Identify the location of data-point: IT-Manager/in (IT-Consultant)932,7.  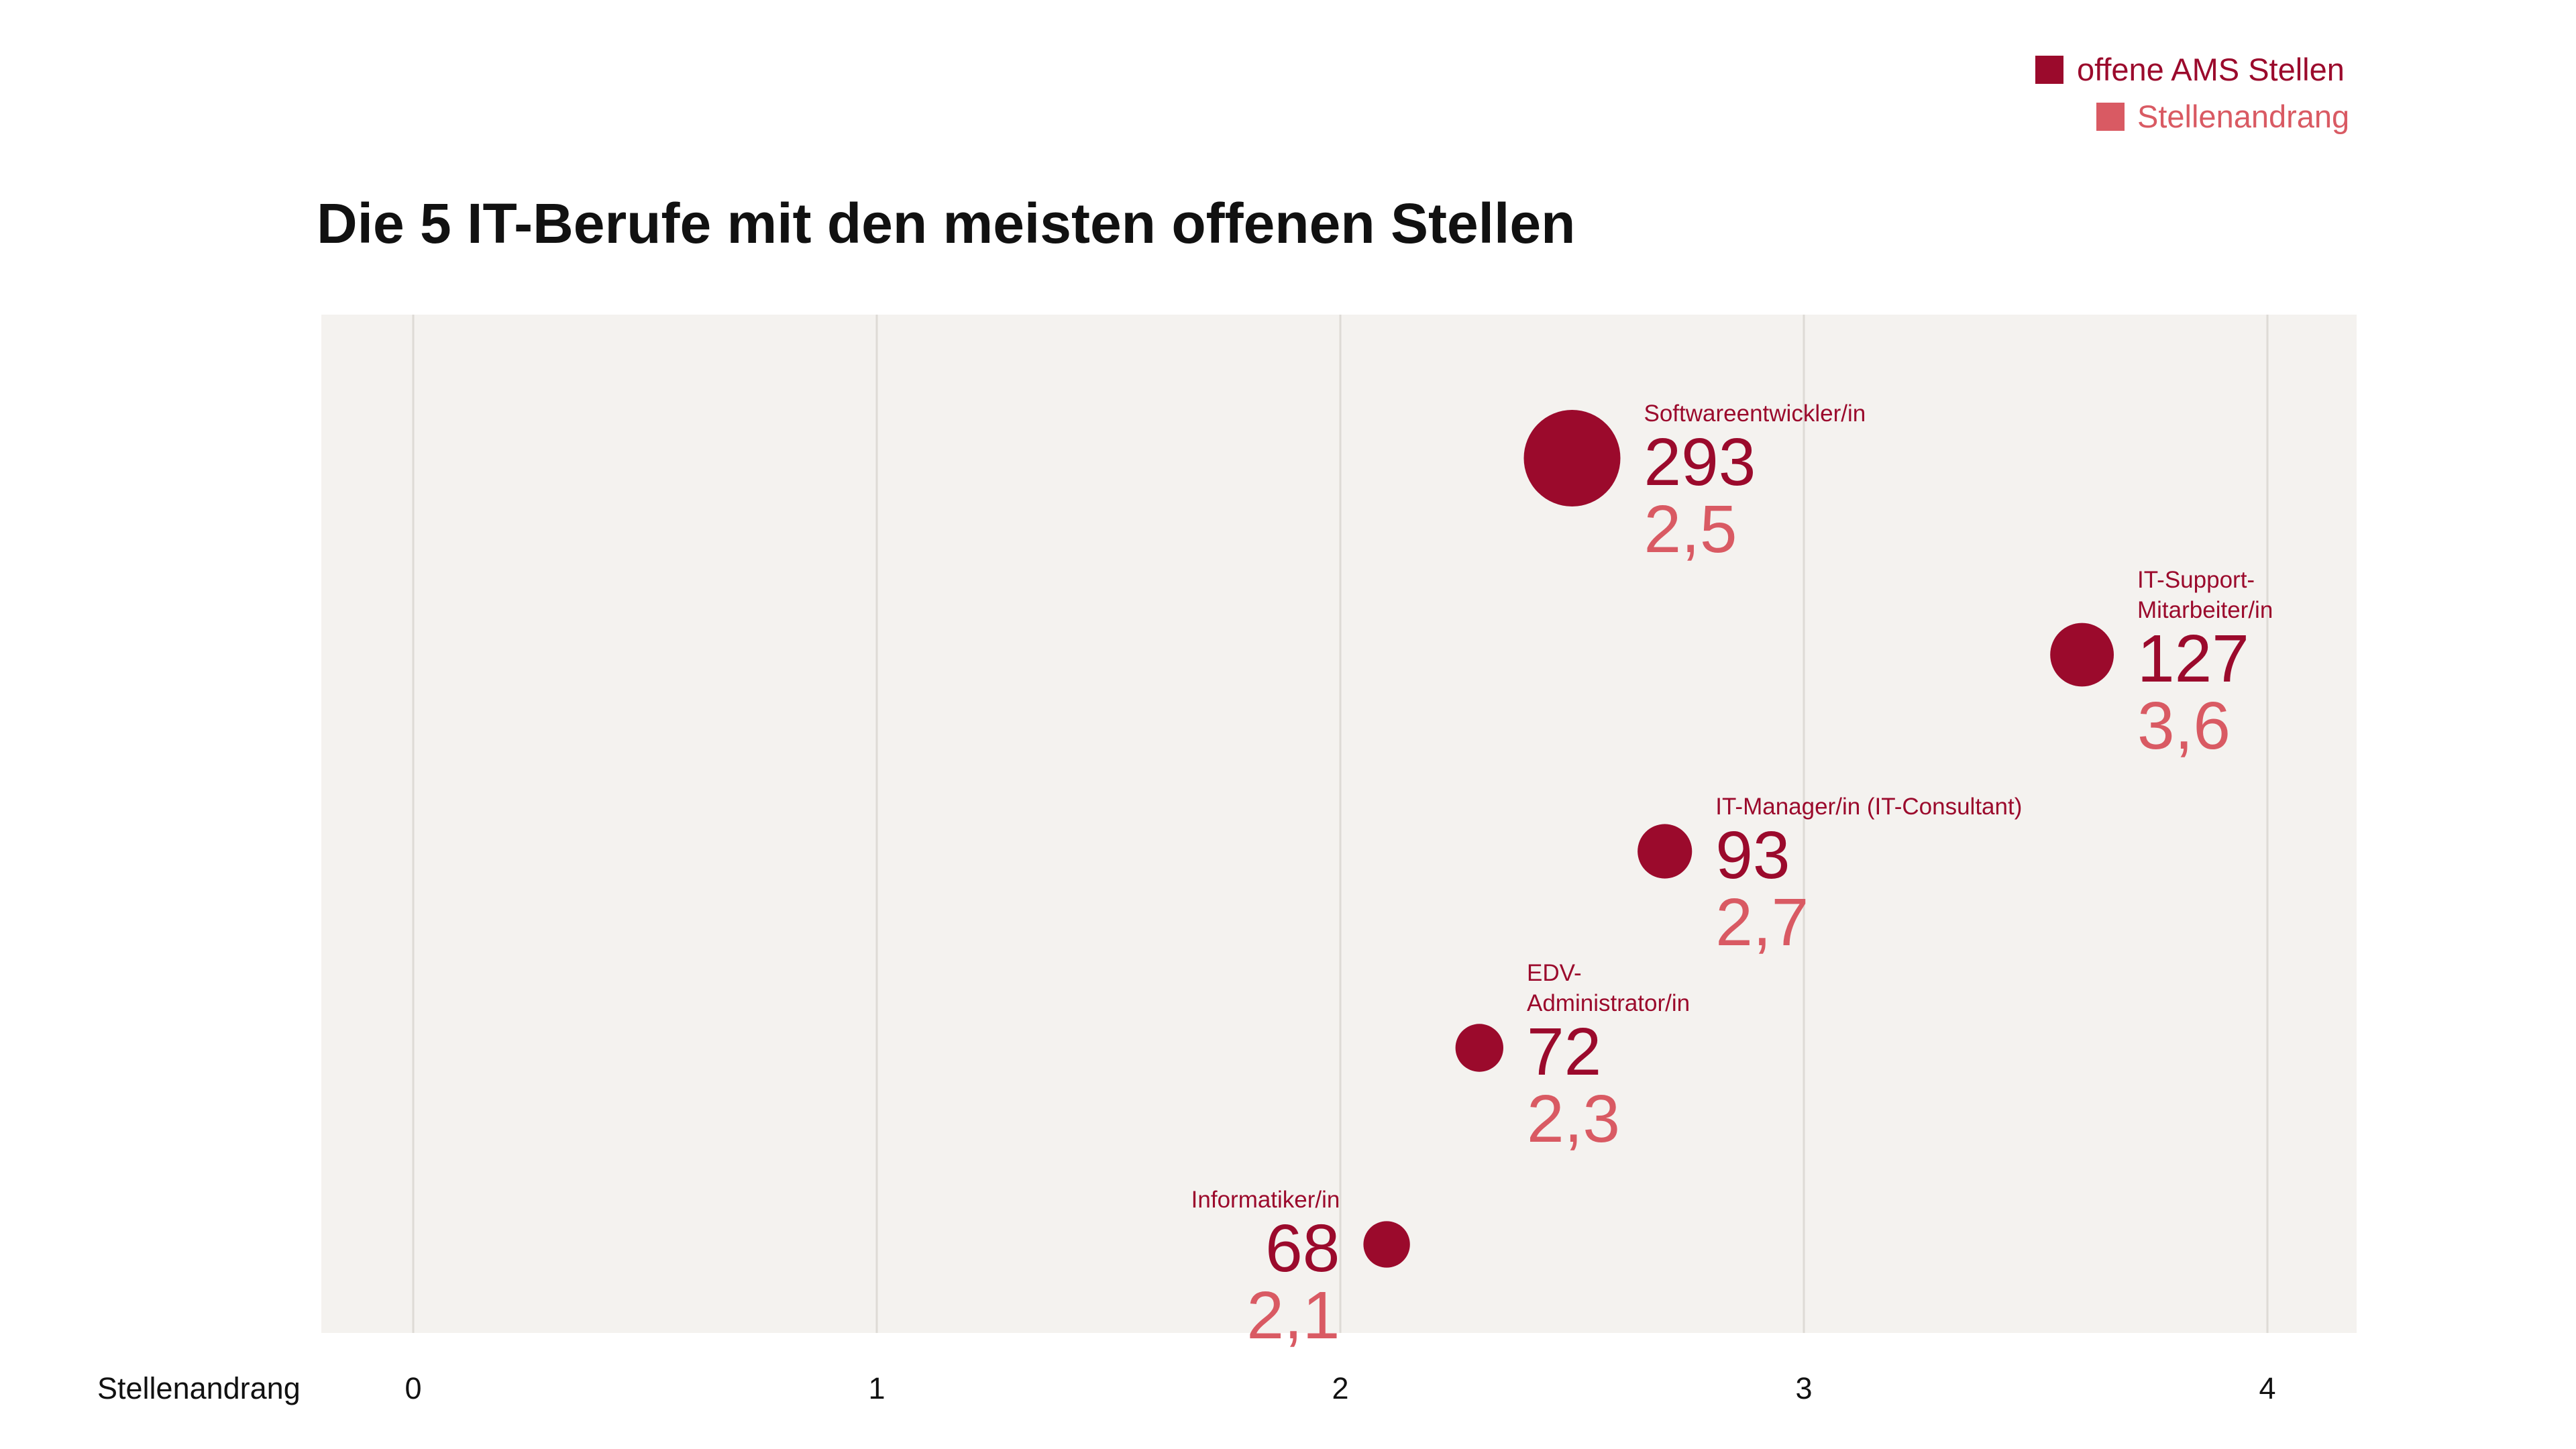
(1830, 877).